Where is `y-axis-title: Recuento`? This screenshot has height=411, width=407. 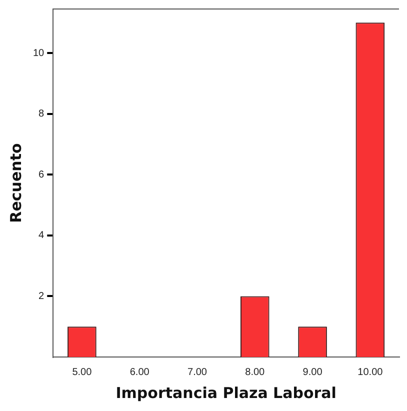 y-axis-title: Recuento is located at coordinates (15, 183).